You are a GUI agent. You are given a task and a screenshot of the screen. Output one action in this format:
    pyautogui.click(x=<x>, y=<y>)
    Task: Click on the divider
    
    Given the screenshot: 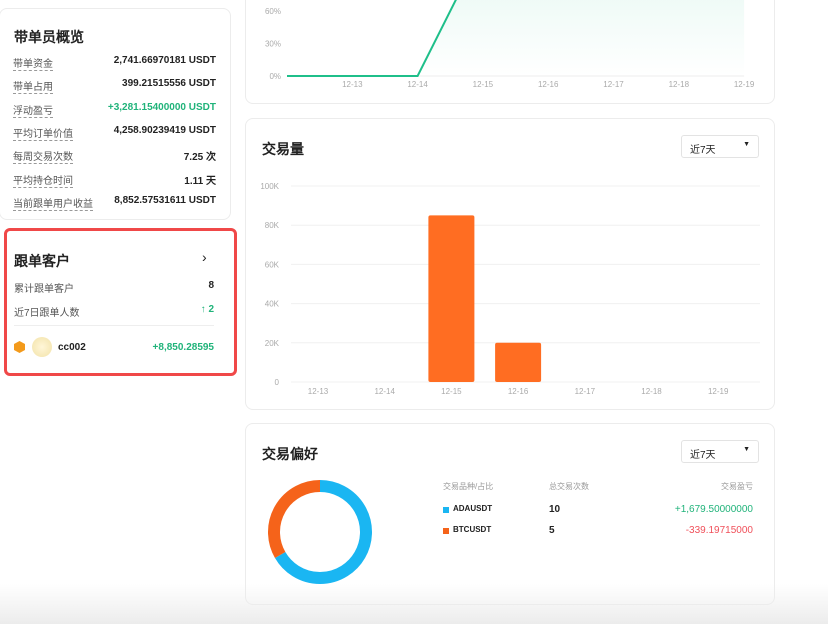 What is the action you would take?
    pyautogui.click(x=114, y=325)
    